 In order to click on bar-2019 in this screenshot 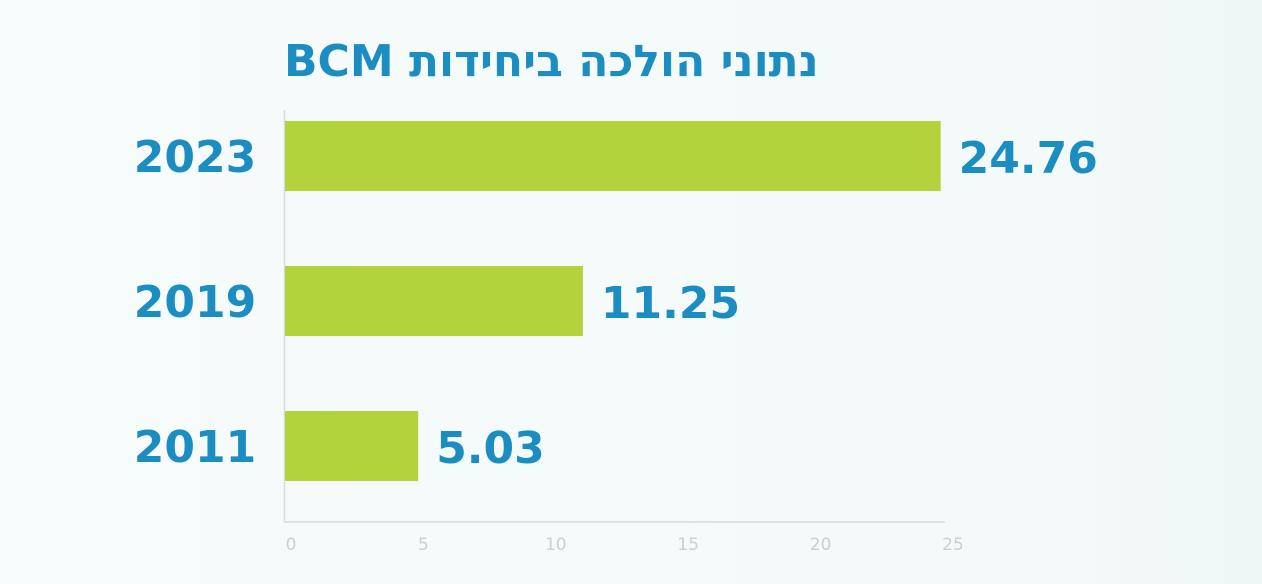, I will do `click(434, 301)`.